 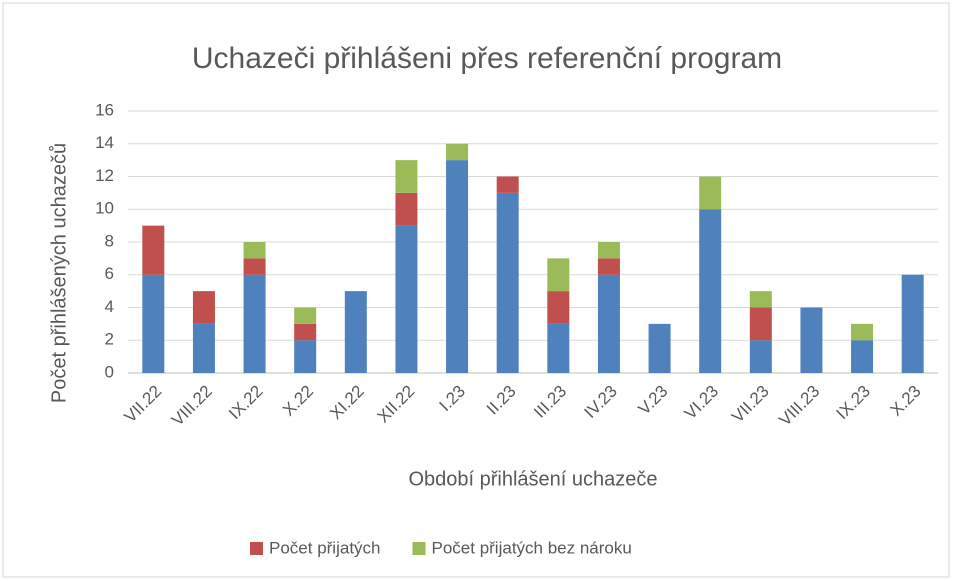 What do you see at coordinates (104, 208) in the screenshot?
I see `y-tick-label: 10` at bounding box center [104, 208].